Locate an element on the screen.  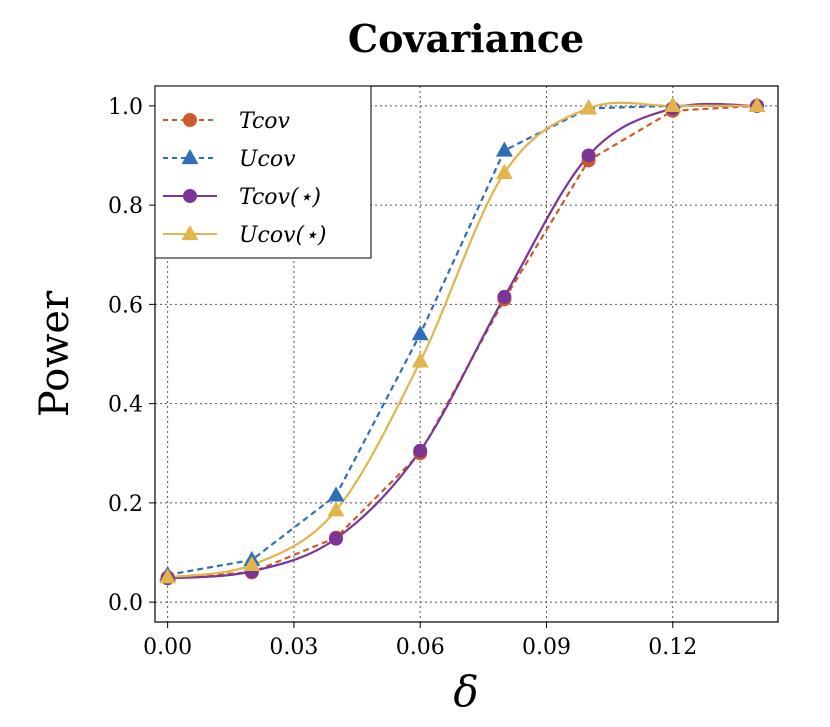
legend-entry: Tcov(⋆) is located at coordinates (242, 197).